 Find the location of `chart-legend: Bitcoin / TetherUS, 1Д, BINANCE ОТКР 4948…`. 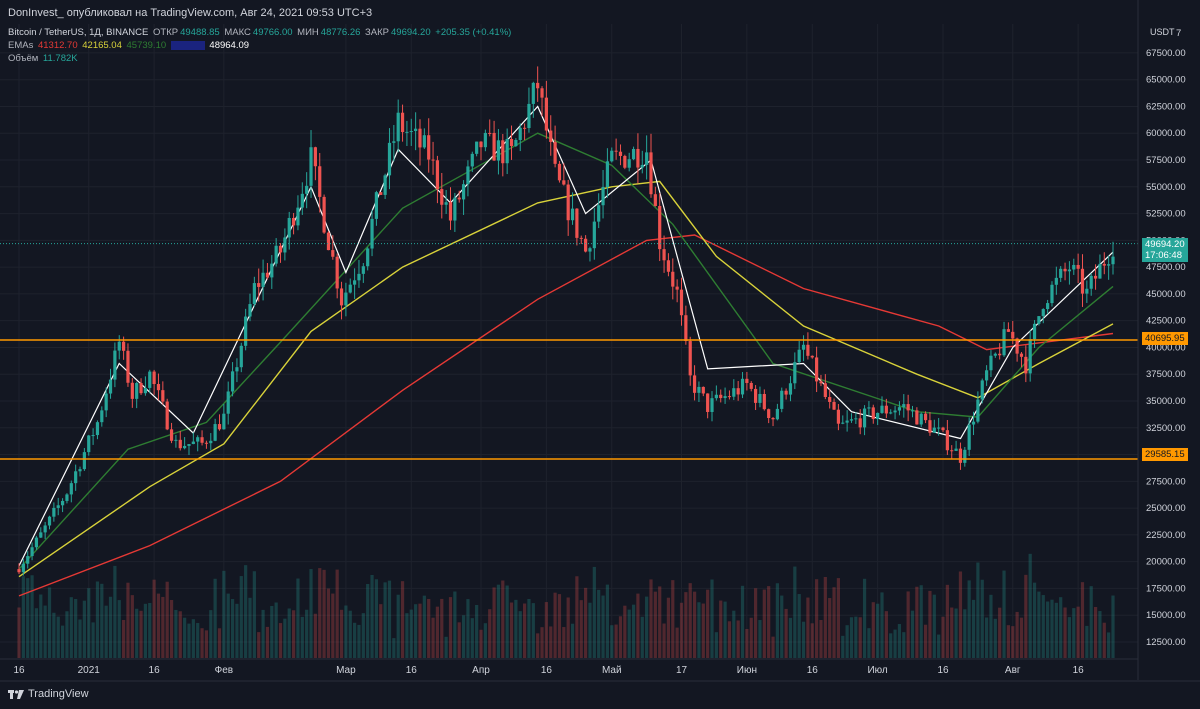

chart-legend: Bitcoin / TetherUS, 1Д, BINANCE ОТКР 4948… is located at coordinates (260, 45).